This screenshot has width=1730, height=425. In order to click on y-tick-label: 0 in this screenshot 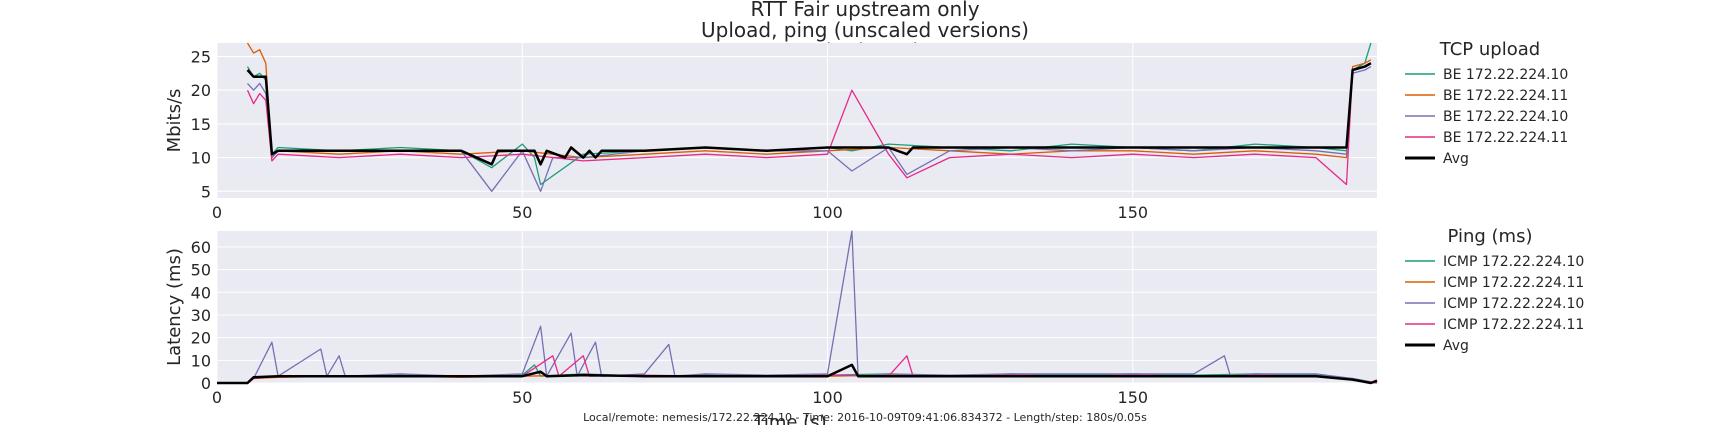, I will do `click(206, 383)`.